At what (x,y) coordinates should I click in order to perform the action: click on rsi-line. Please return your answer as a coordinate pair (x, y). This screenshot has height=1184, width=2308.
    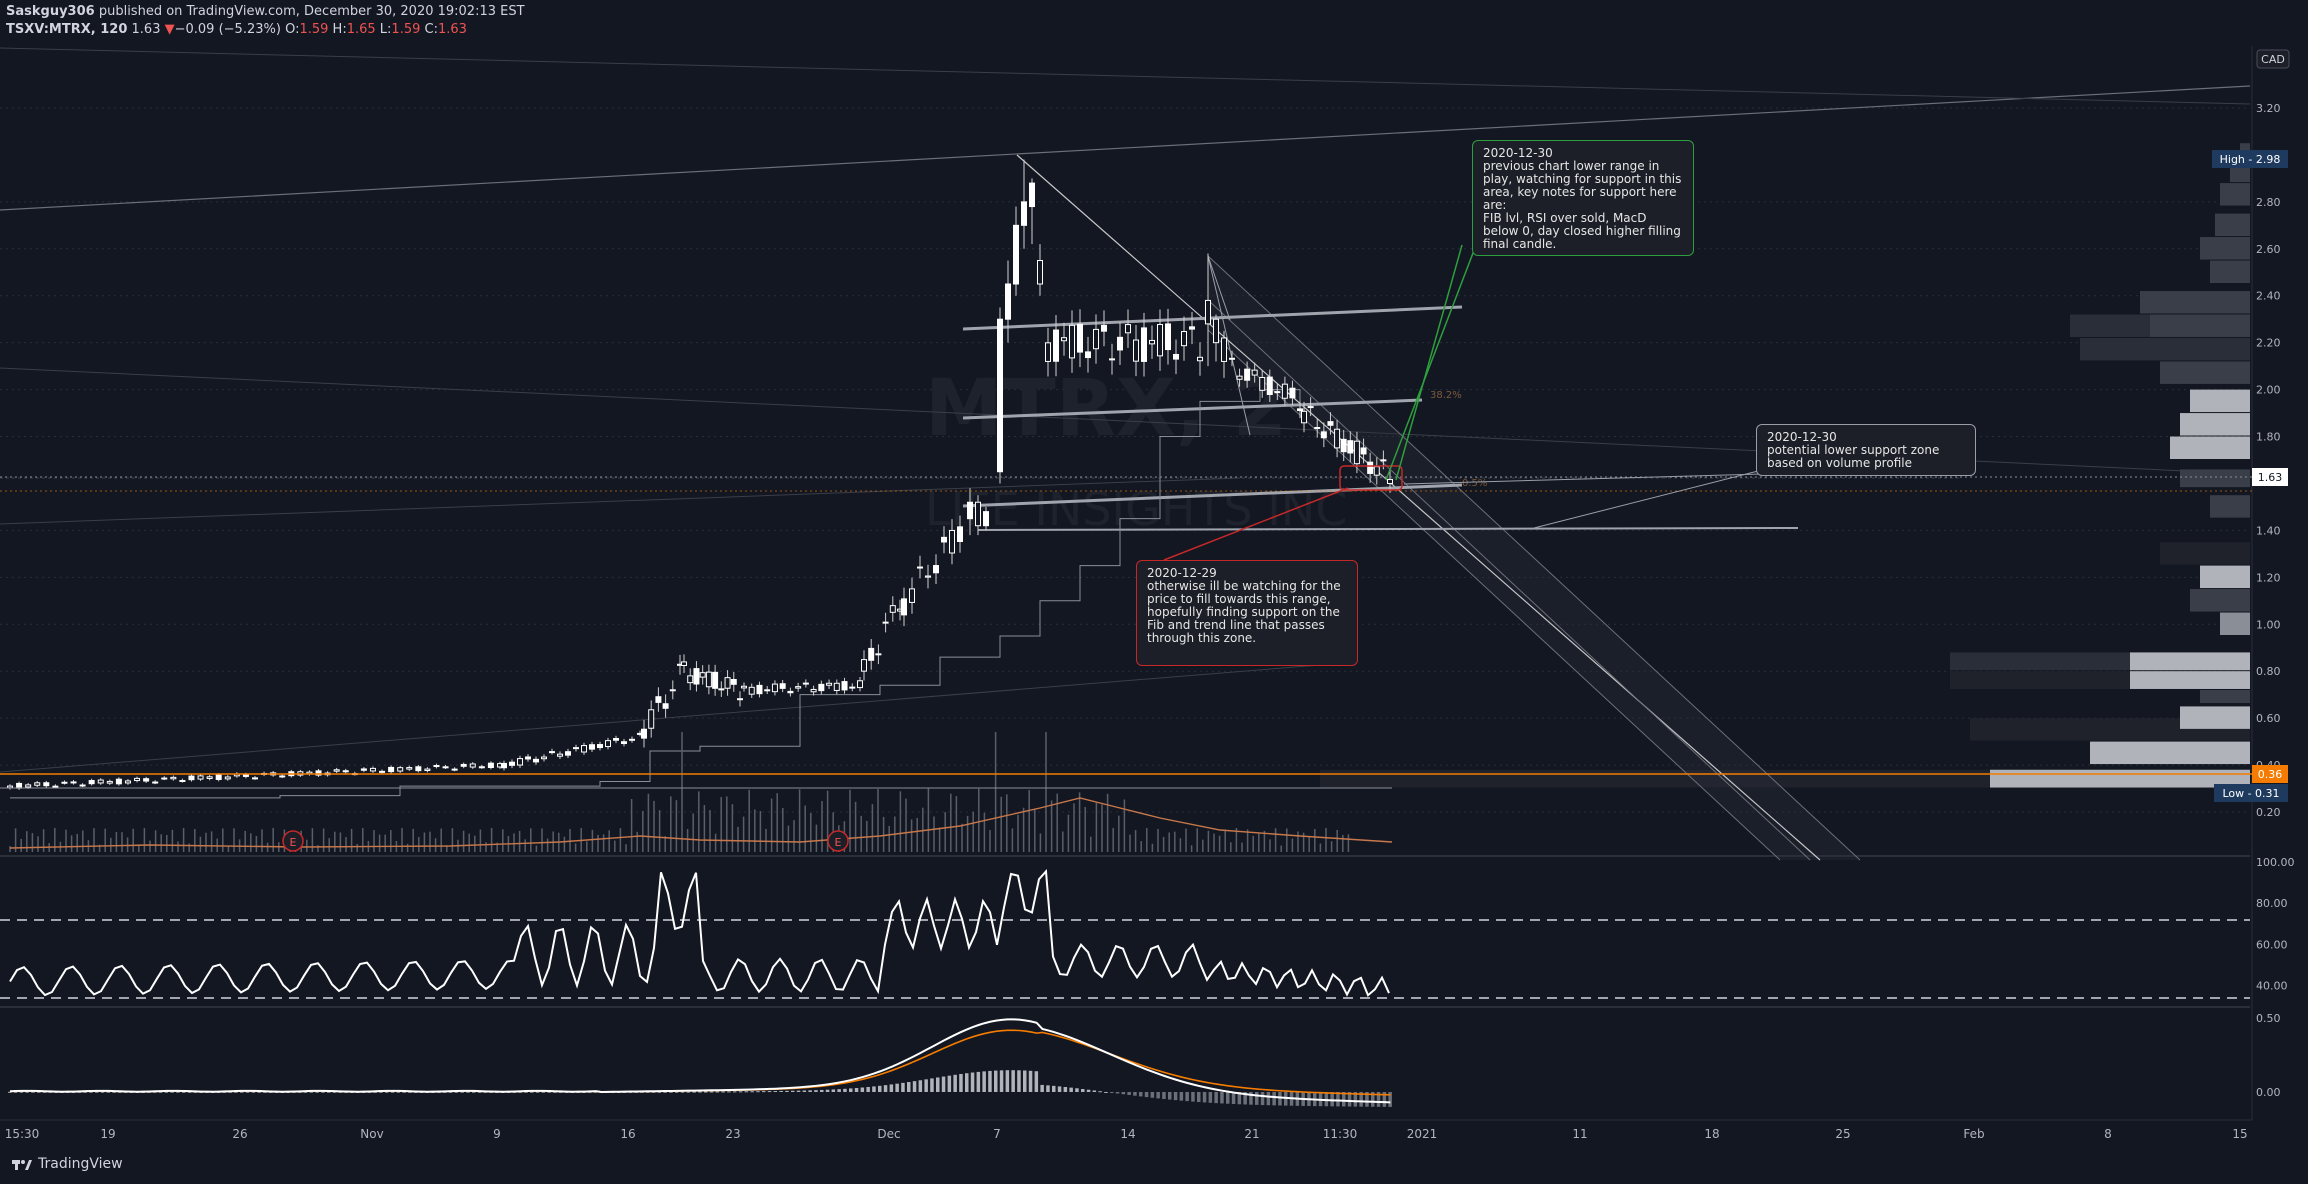
    Looking at the image, I should click on (699, 933).